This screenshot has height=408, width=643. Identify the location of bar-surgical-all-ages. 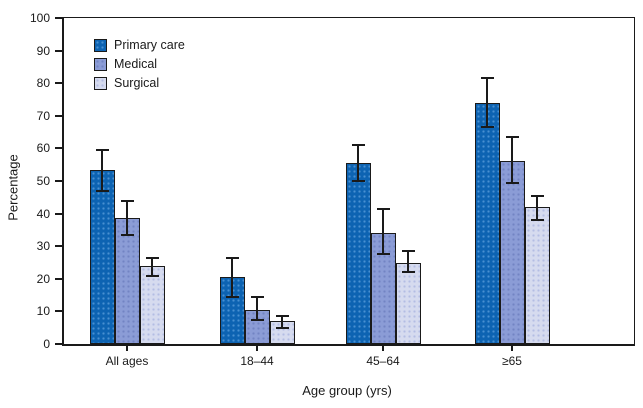
(152, 304).